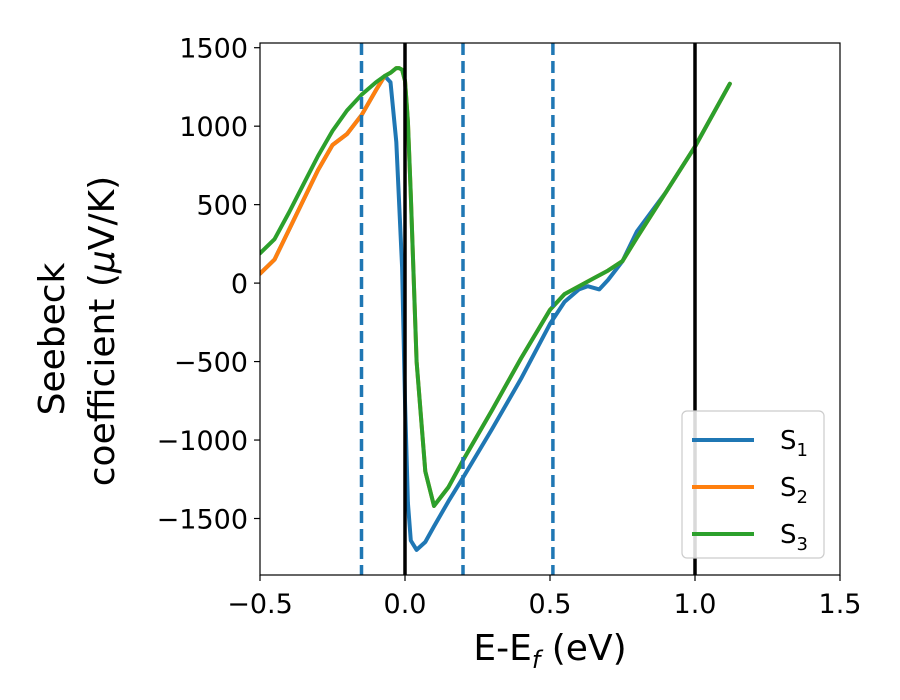 The width and height of the screenshot is (900, 700). I want to click on legend-label-s3: S3, so click(794, 537).